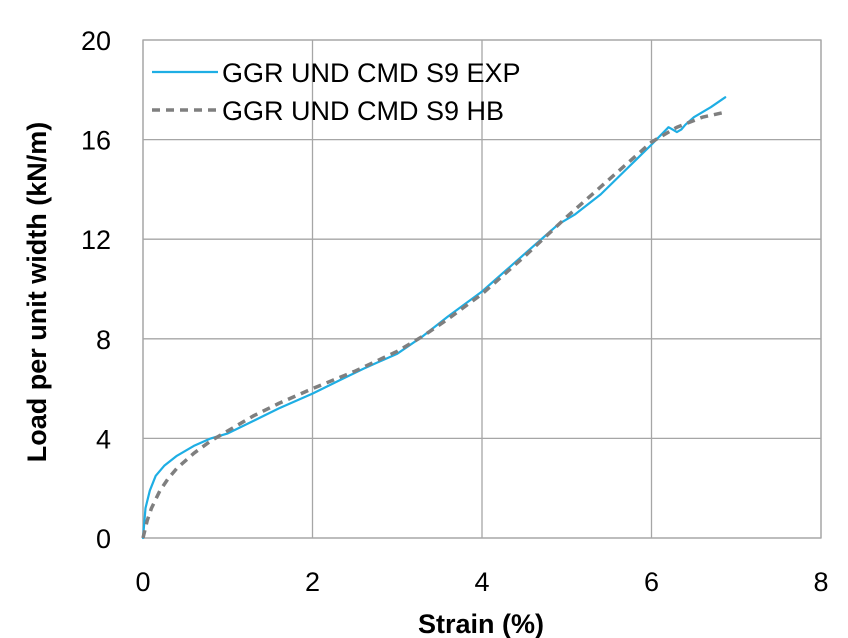  Describe the element at coordinates (363, 111) in the screenshot. I see `legend-label-2: GGR UND CMD S9 HB` at that location.